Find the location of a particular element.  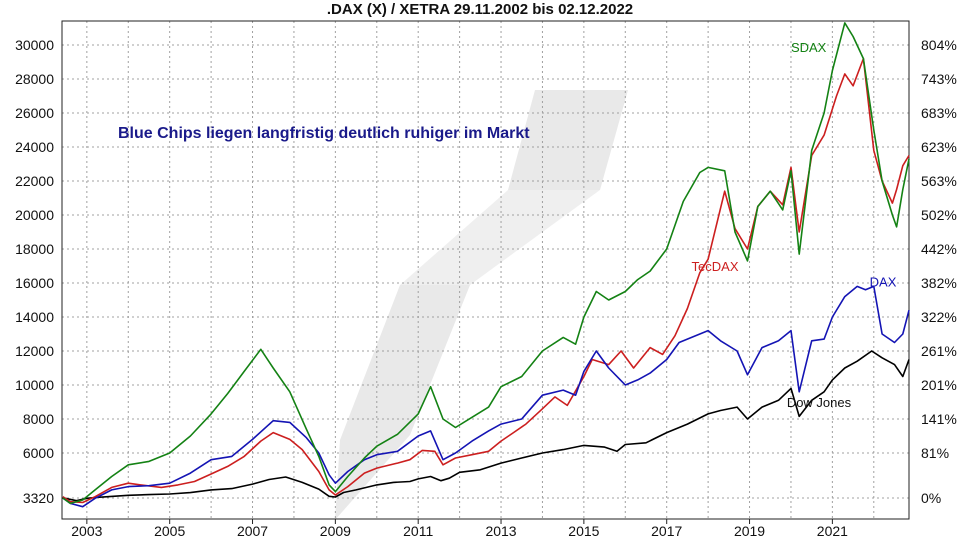

y-tick-left: 16000 is located at coordinates (34, 283).